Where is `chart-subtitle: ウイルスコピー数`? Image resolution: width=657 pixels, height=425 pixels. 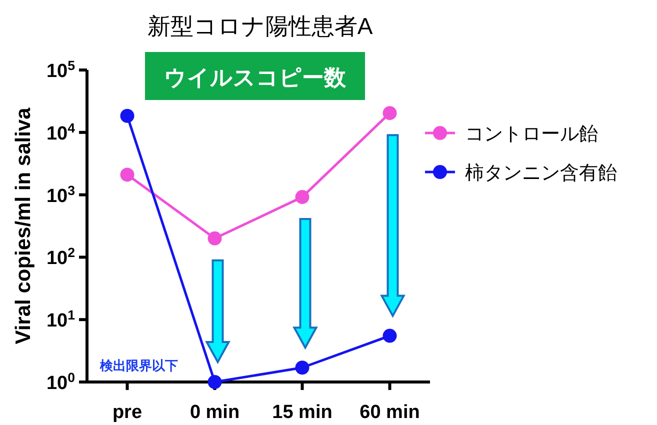
chart-subtitle: ウイルスコピー数 is located at coordinates (255, 77).